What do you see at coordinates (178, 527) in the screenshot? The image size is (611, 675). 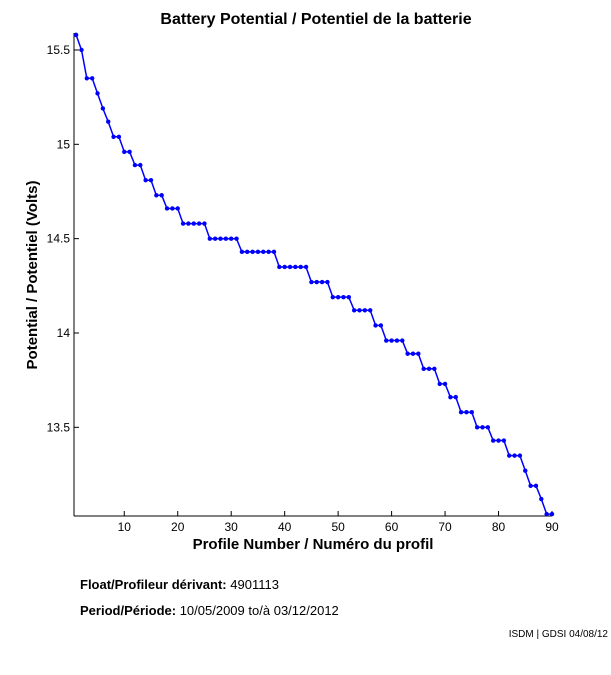 I see `x-tick-label: 20` at bounding box center [178, 527].